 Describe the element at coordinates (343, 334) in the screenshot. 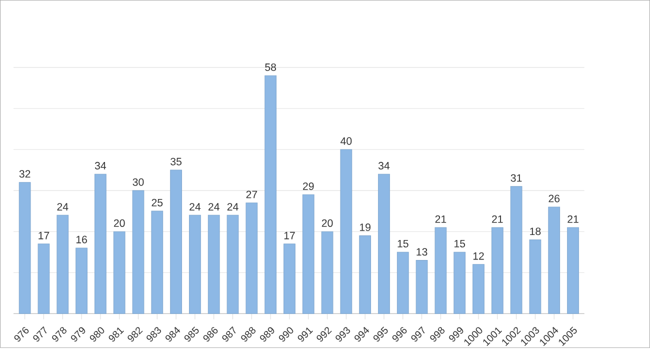

I see `x-tick-label: 993` at that location.